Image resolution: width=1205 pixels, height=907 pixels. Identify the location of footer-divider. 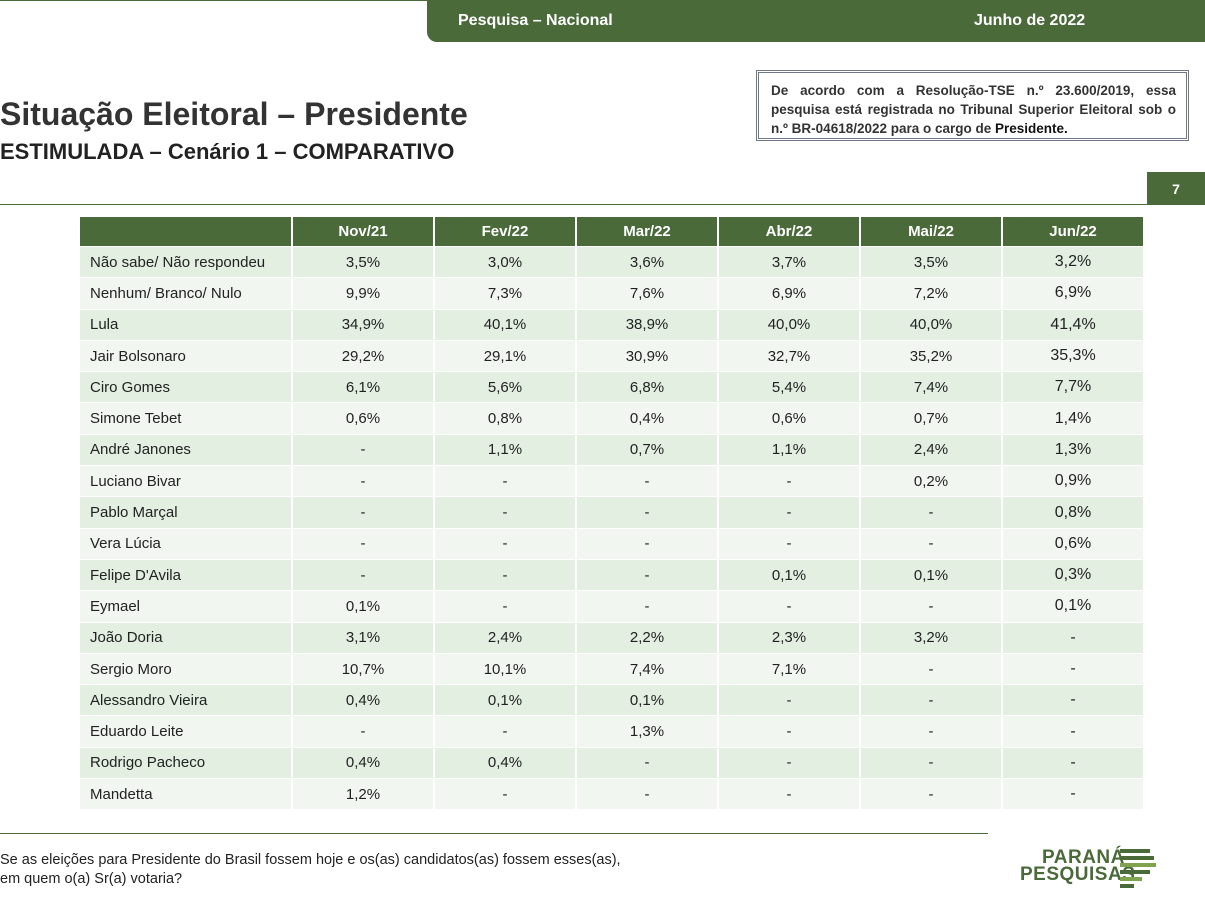
(494, 833).